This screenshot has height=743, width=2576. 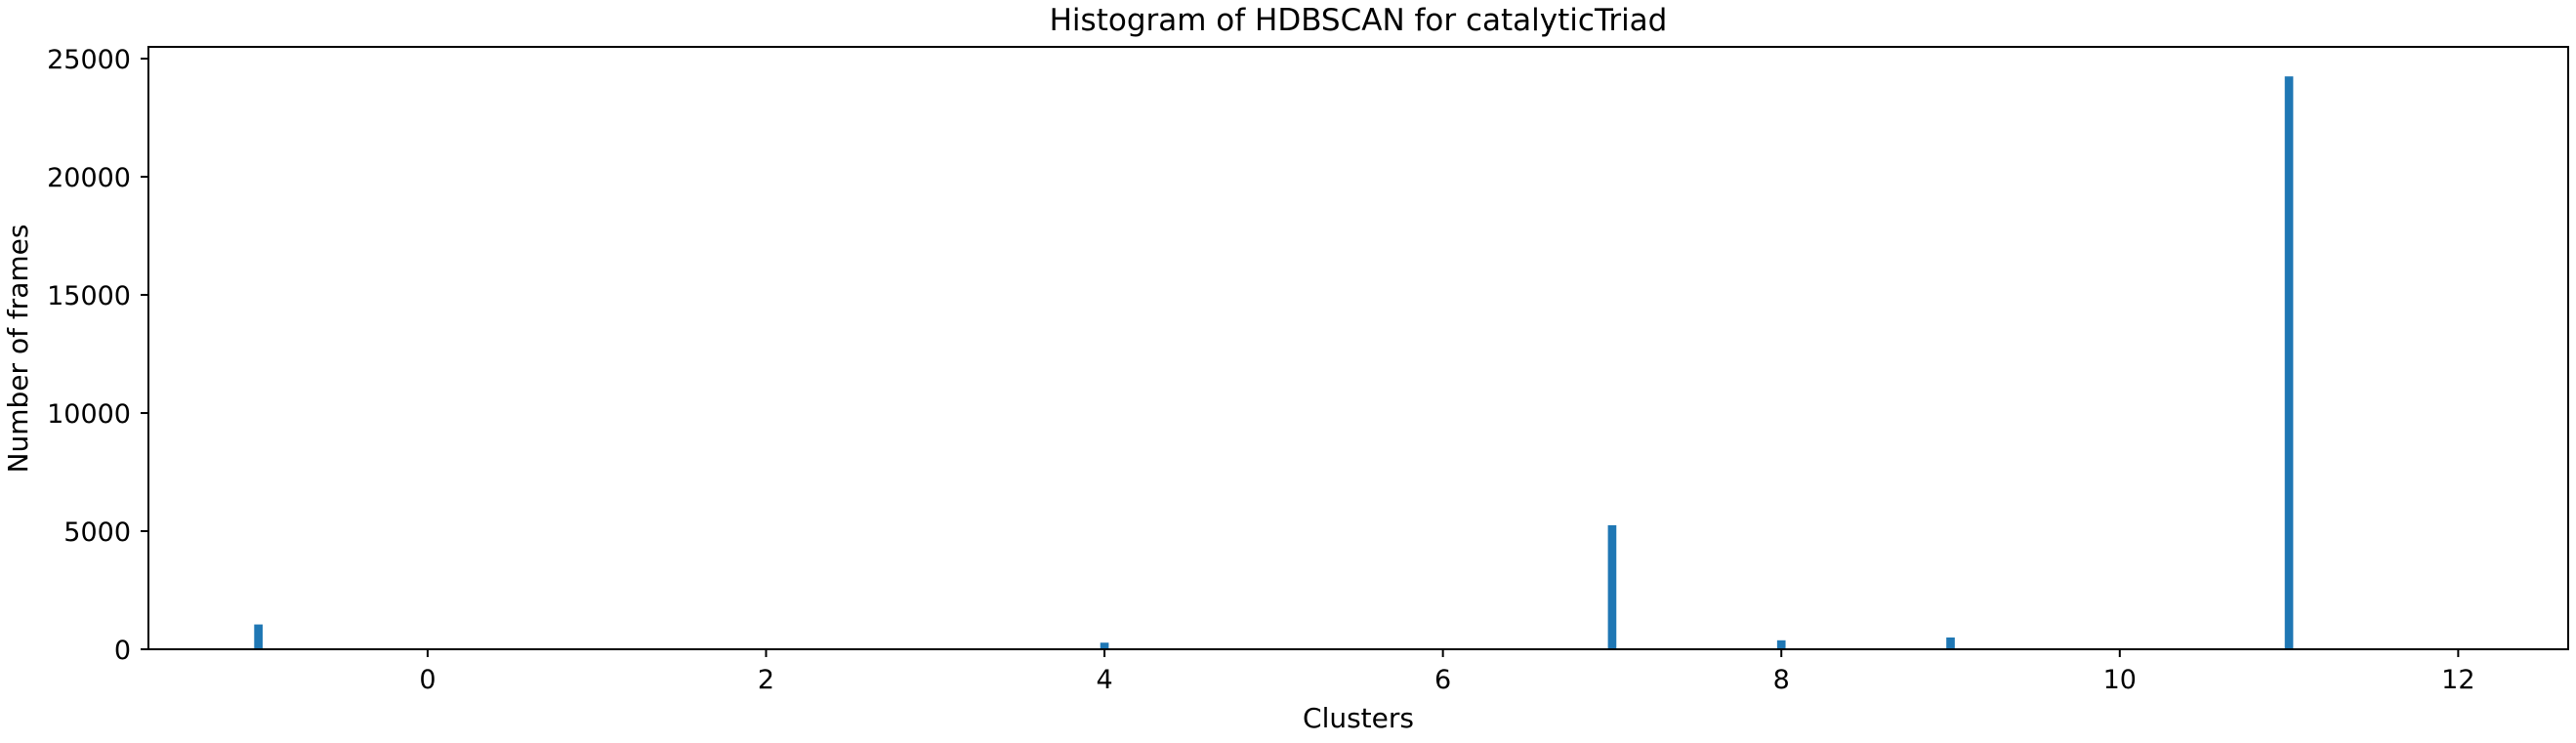 What do you see at coordinates (2457, 680) in the screenshot?
I see `x-tick-label: 12` at bounding box center [2457, 680].